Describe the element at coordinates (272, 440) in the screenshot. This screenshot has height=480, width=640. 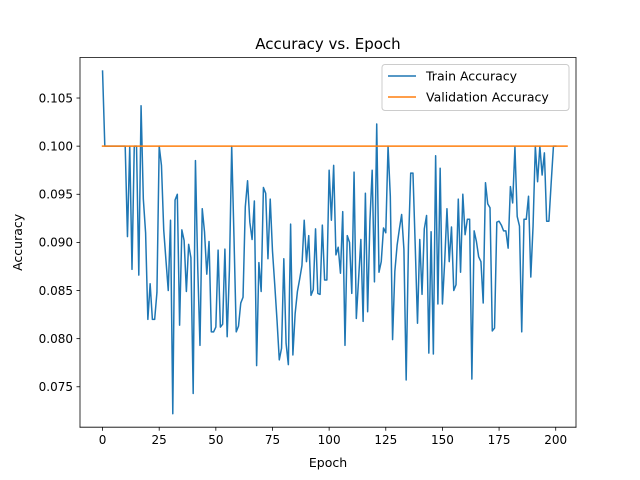
I see `x-tick-label: 75` at that location.